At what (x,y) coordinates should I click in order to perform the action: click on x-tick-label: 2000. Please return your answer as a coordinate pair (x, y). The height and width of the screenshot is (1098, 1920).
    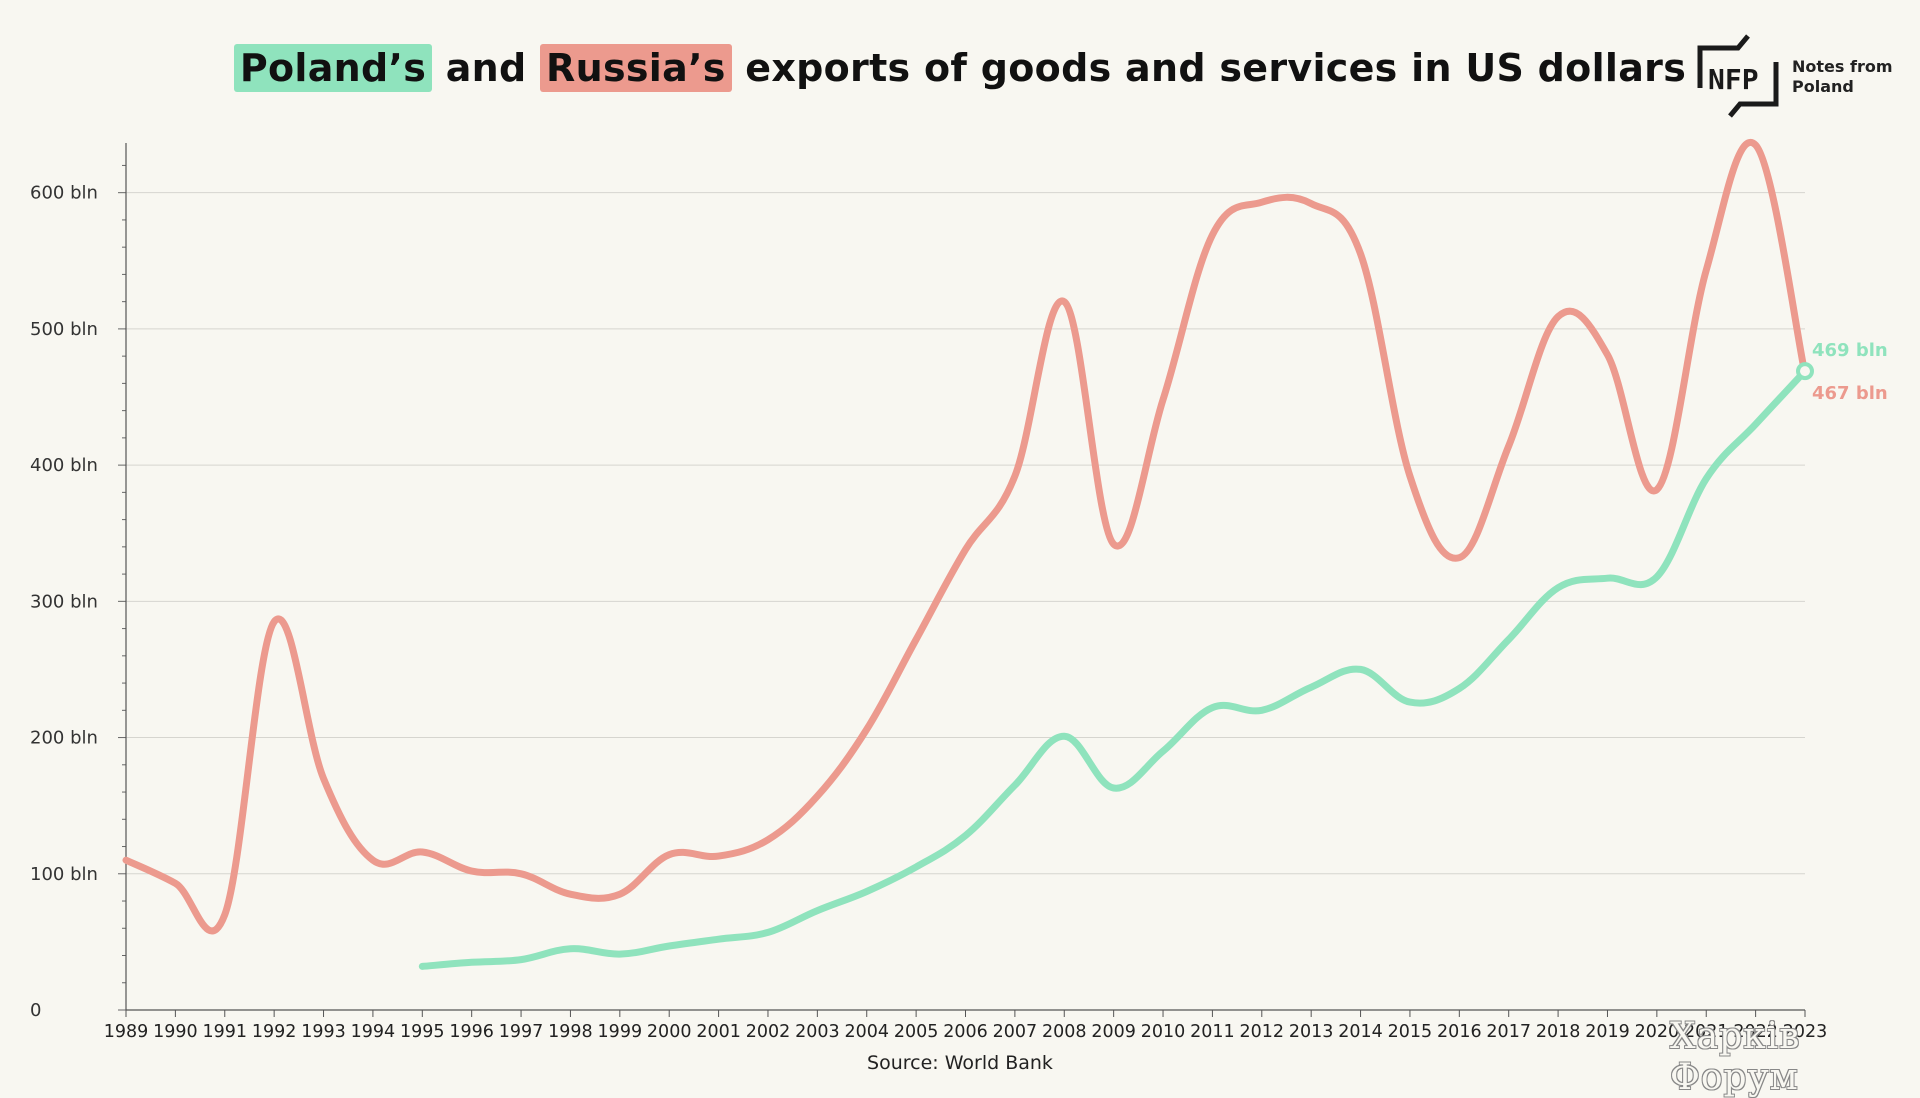
    Looking at the image, I should click on (669, 1031).